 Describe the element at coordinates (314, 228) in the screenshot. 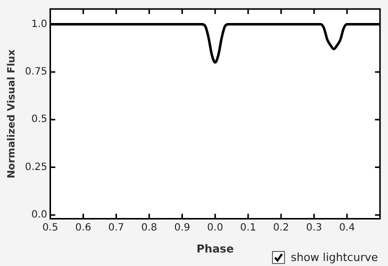

I see `x-tick-label: 0.3` at that location.